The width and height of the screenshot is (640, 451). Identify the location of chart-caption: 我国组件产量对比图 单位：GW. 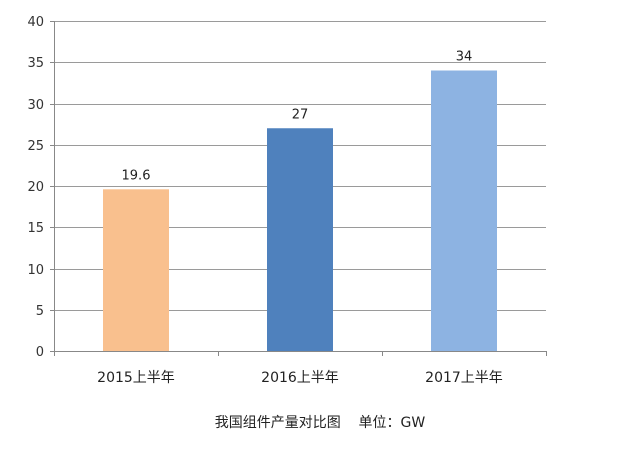
(320, 423).